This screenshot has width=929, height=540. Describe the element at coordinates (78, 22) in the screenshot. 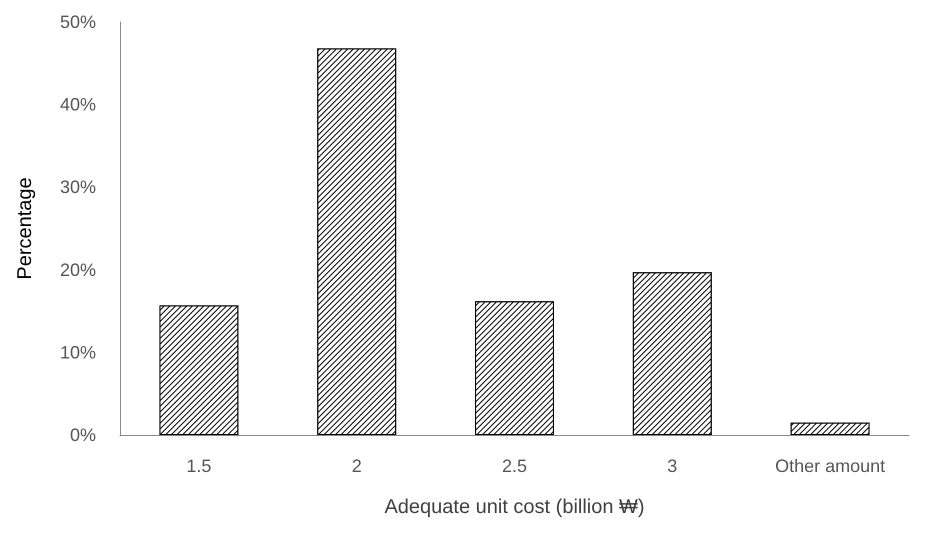

I see `y-tick-label: 50%` at that location.